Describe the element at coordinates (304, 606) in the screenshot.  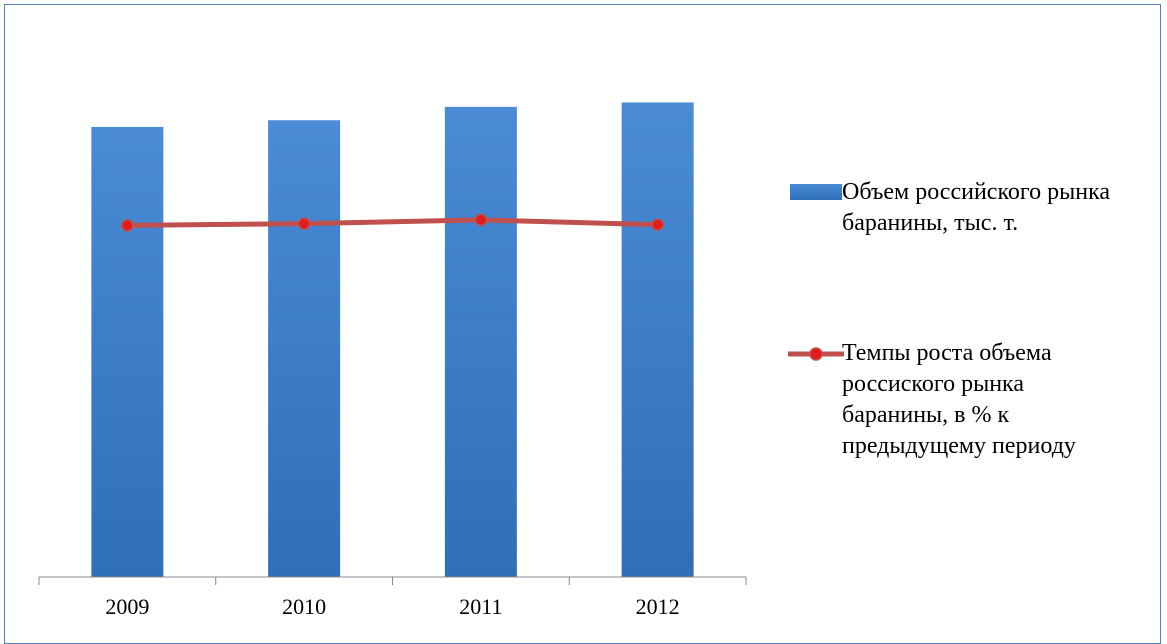
I see `x-tick-label-2010: 2010` at that location.